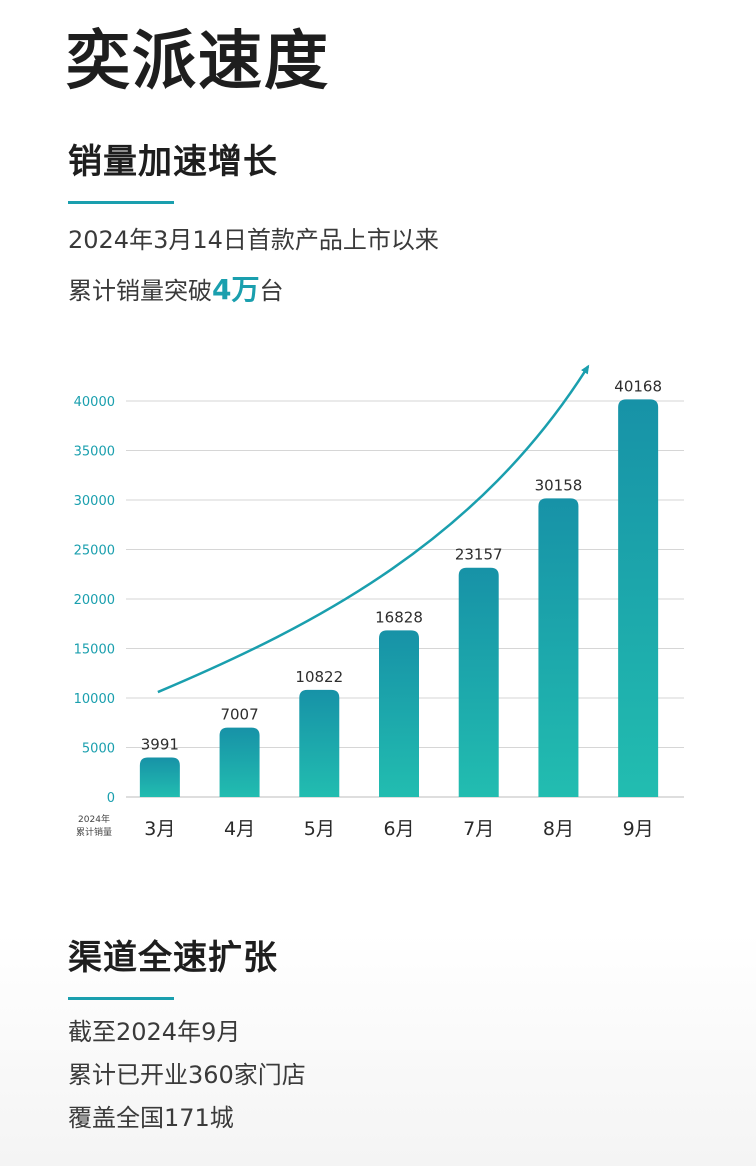 The width and height of the screenshot is (756, 1166). I want to click on axis-note-cumulative: 累计销量, so click(94, 832).